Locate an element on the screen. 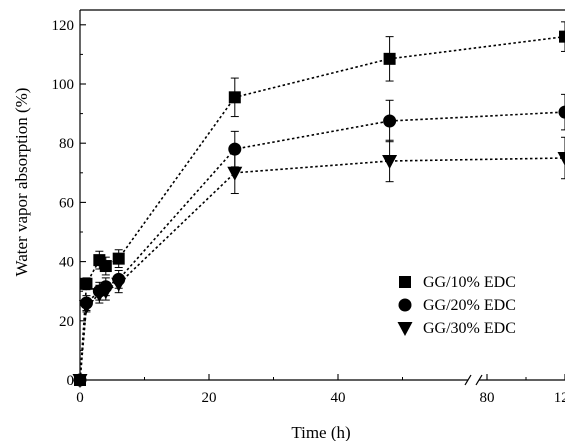 This screenshot has width=565, height=441. y-tick-label: 0 is located at coordinates (71, 381).